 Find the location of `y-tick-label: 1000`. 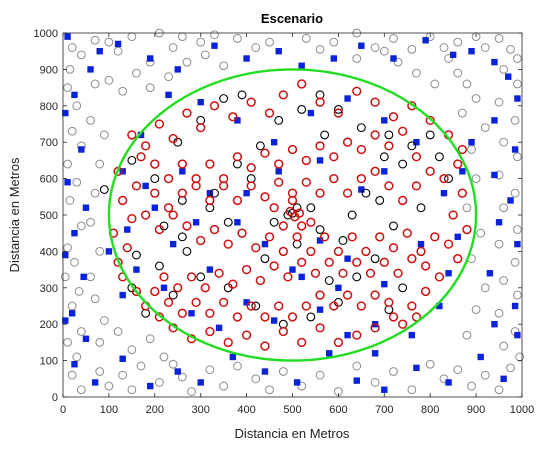

y-tick-label: 1000 is located at coordinates (46, 34).